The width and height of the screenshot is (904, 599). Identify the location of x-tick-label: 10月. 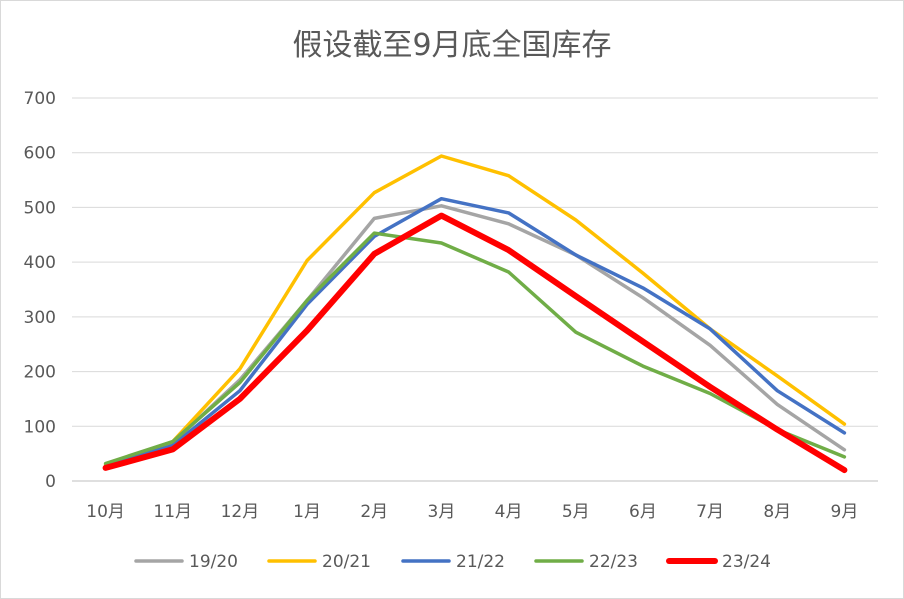
(105, 512).